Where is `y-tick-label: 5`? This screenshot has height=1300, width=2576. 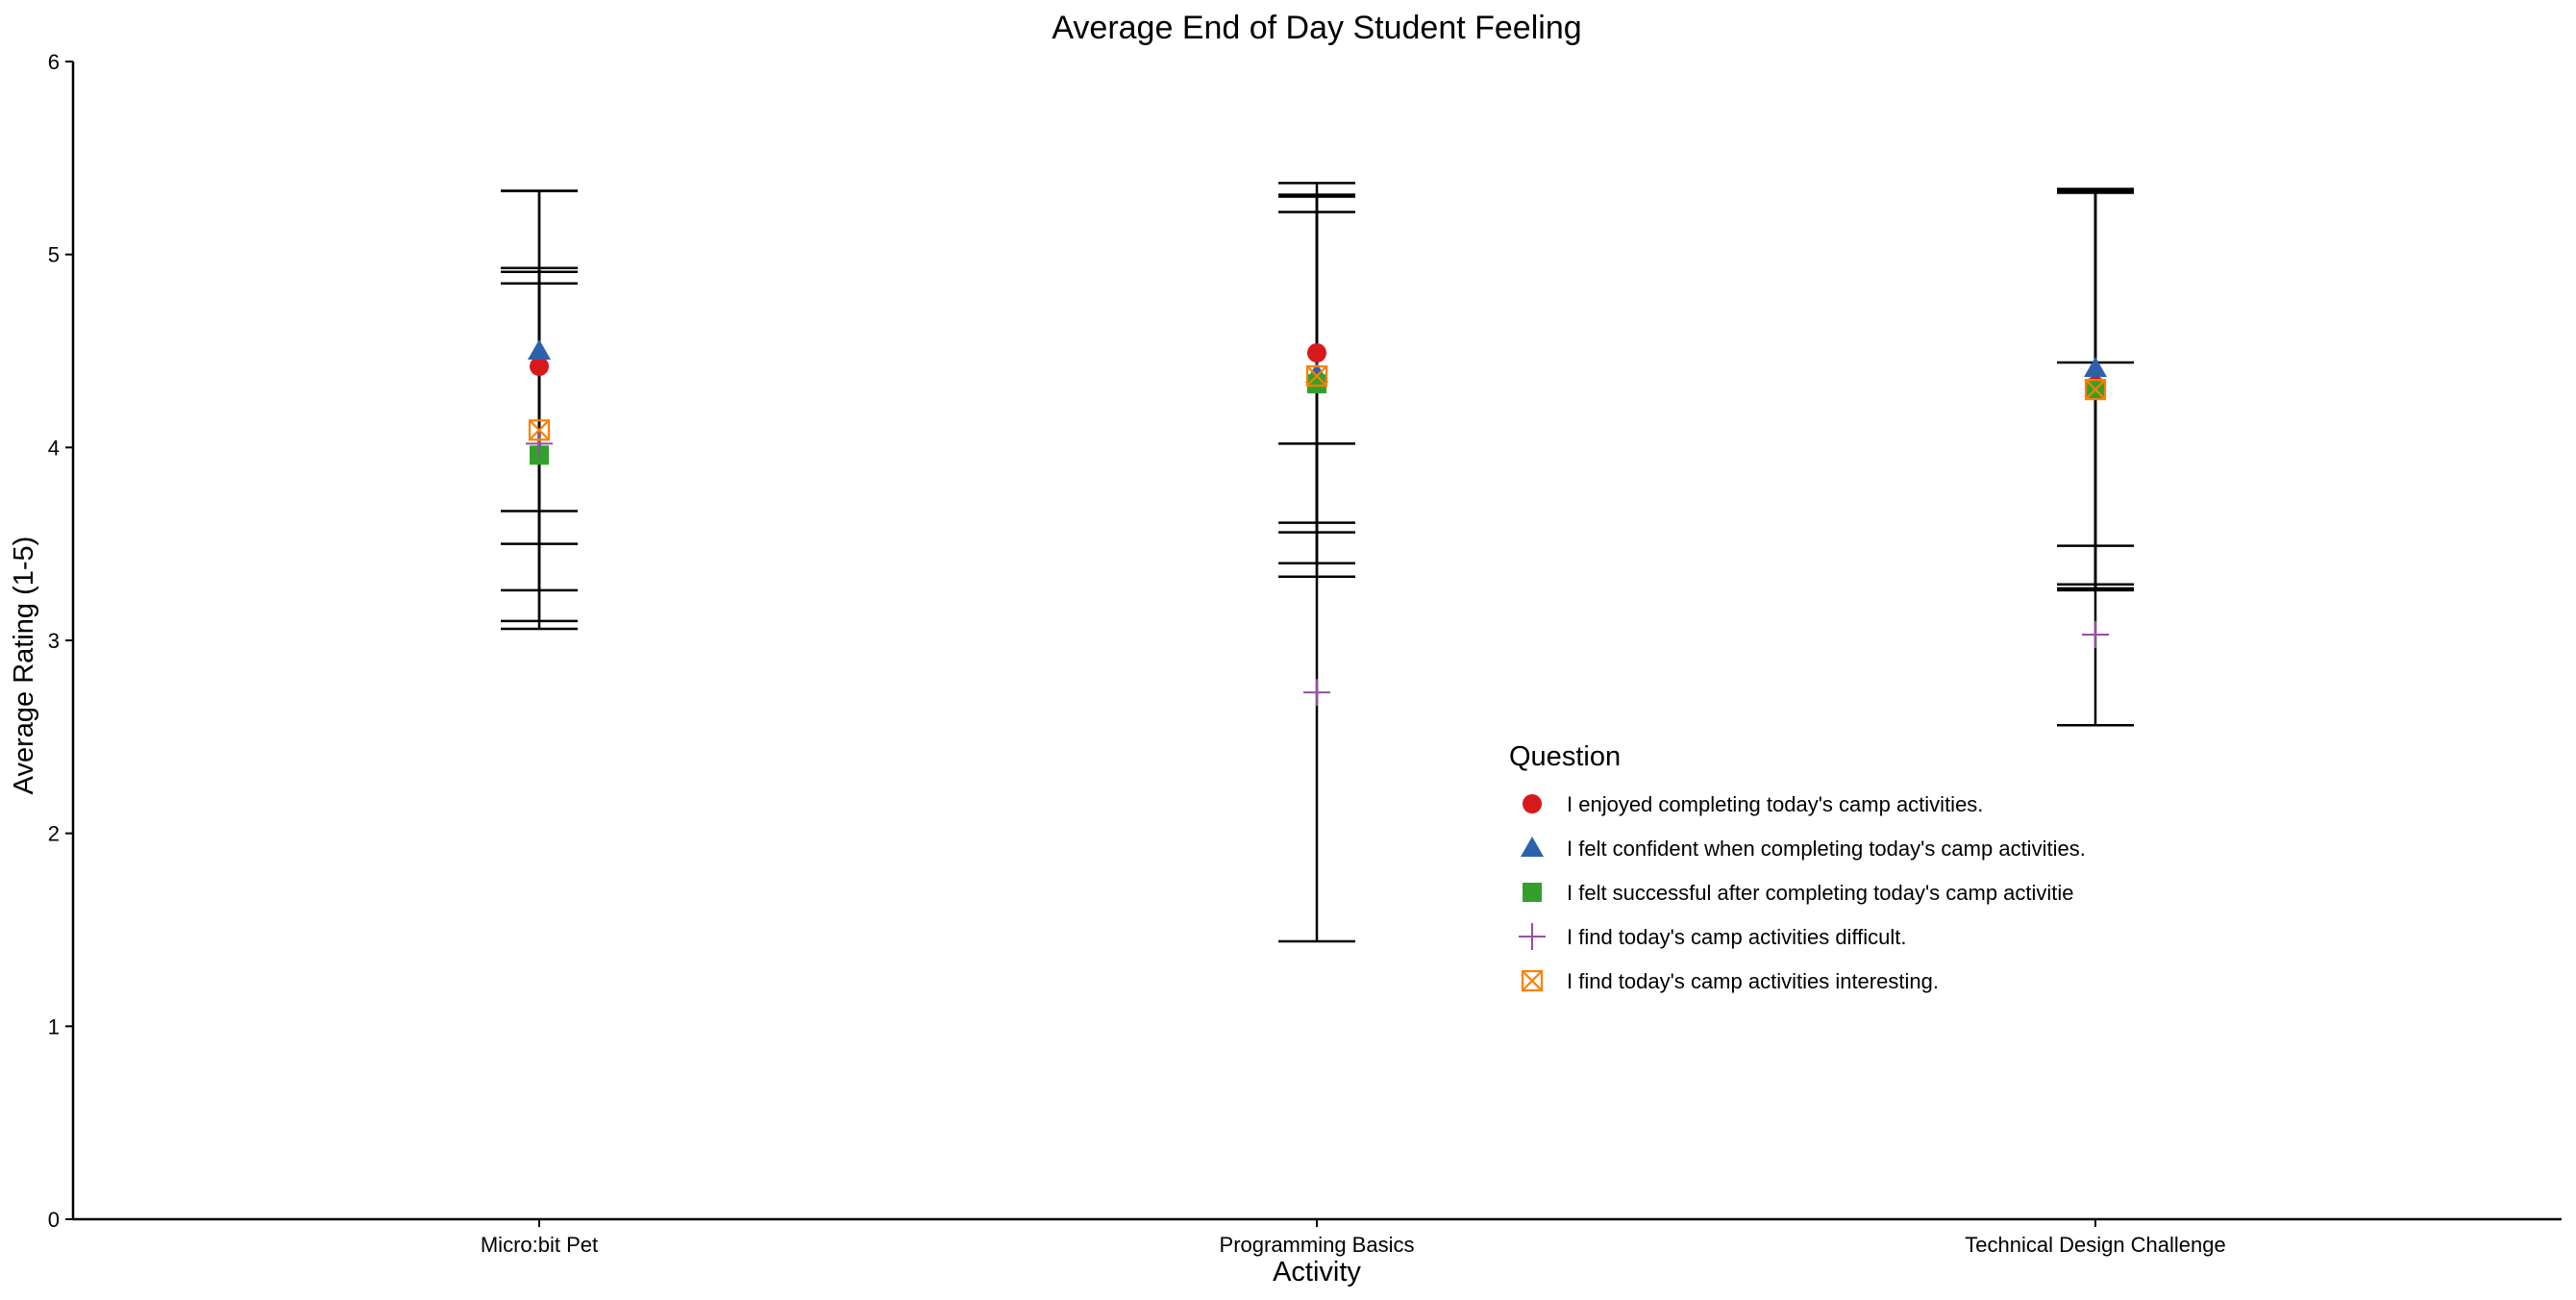
y-tick-label: 5 is located at coordinates (54, 255).